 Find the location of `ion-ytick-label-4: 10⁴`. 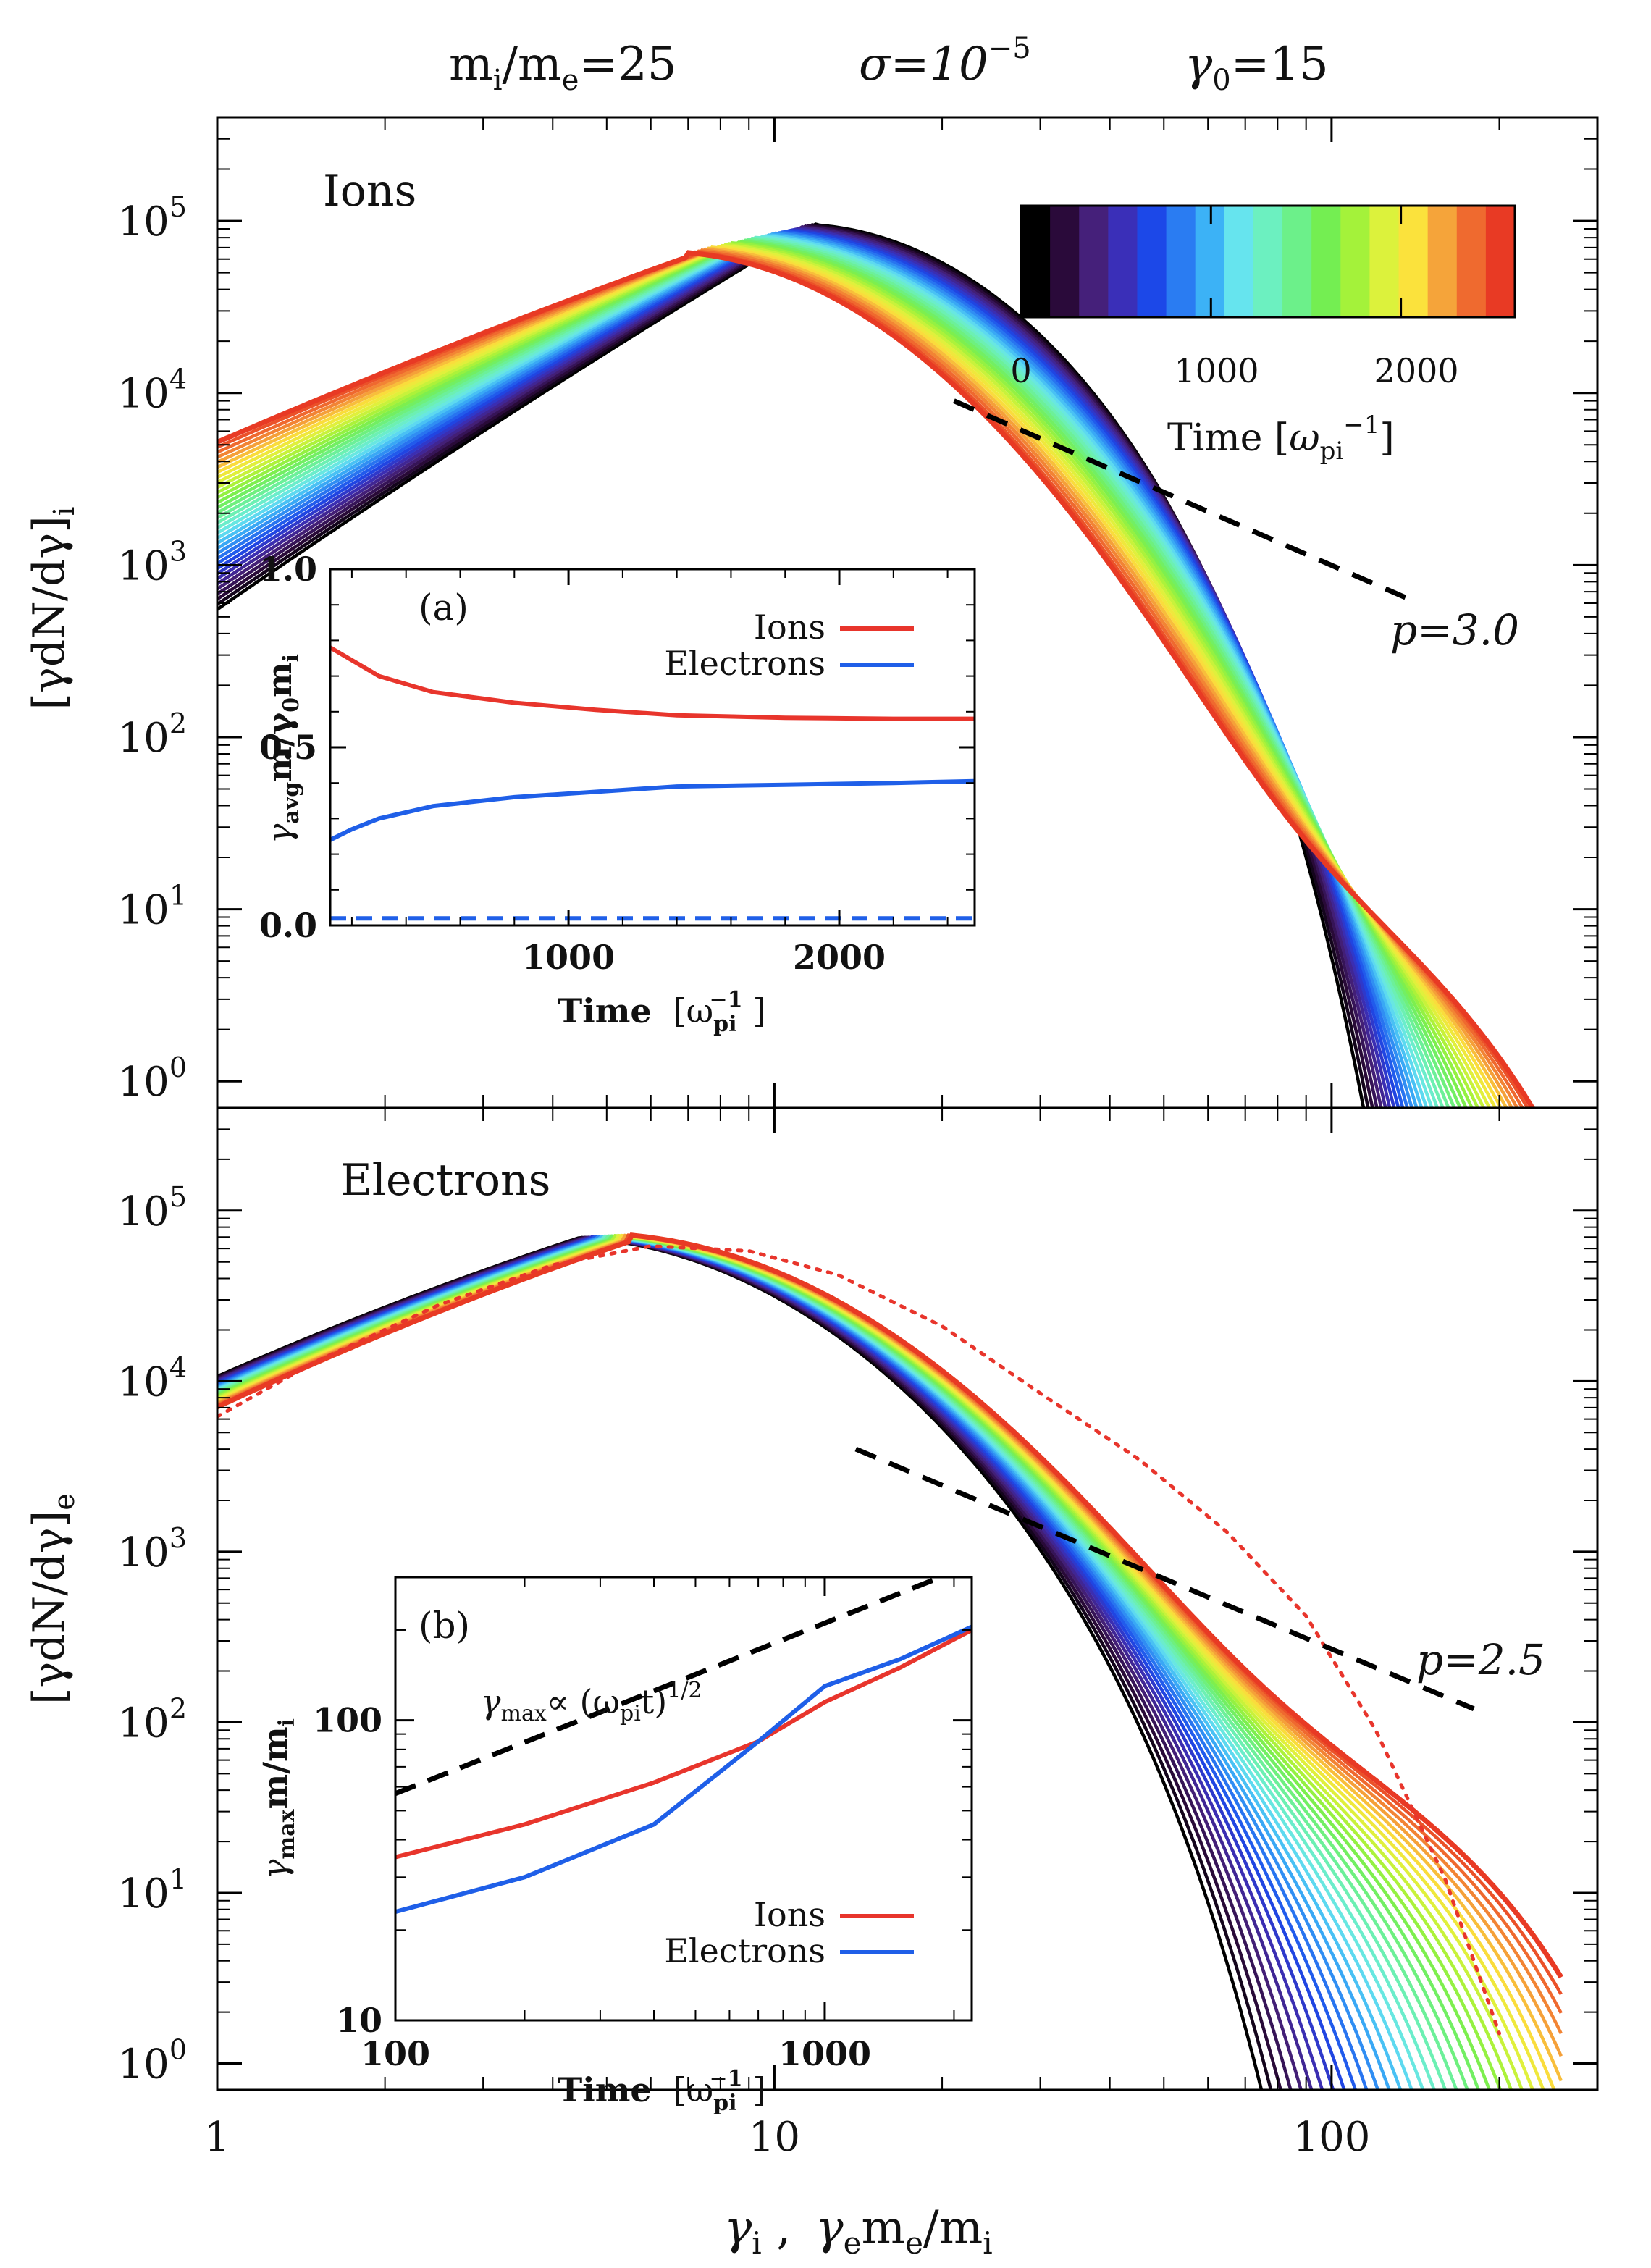

ion-ytick-label-4: 10⁴ is located at coordinates (152, 391).